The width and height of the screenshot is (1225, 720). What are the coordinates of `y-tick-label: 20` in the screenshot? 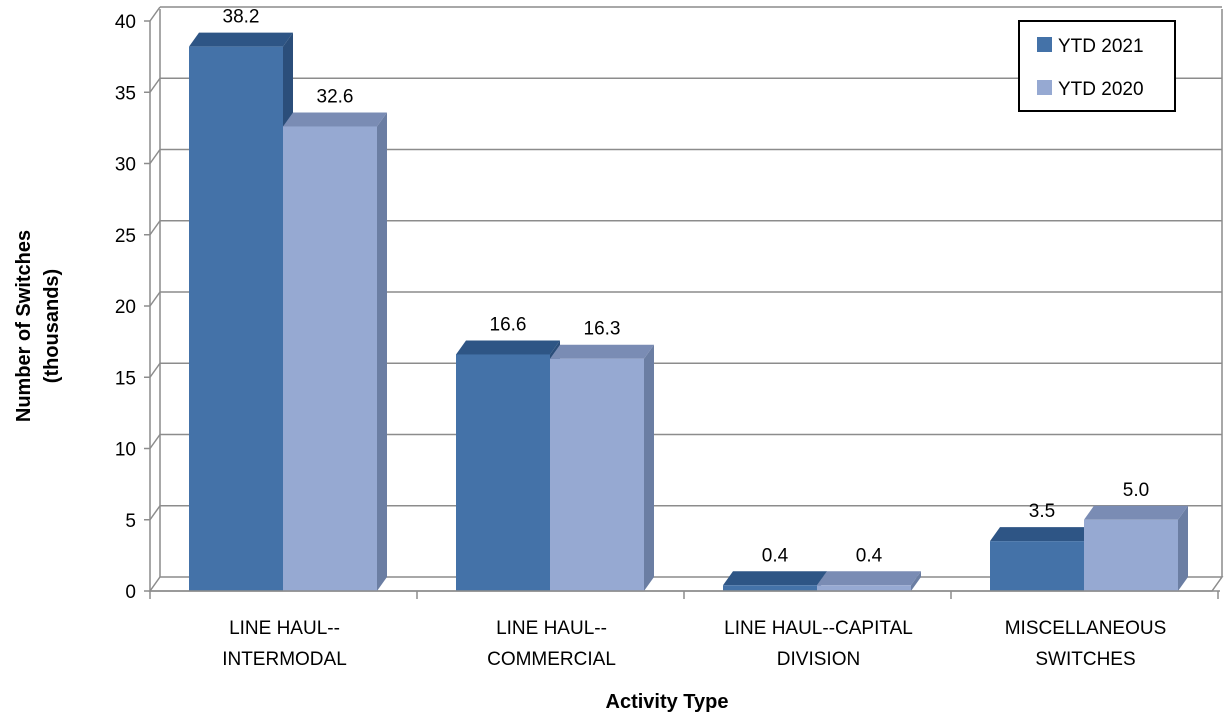 It's located at (125, 307).